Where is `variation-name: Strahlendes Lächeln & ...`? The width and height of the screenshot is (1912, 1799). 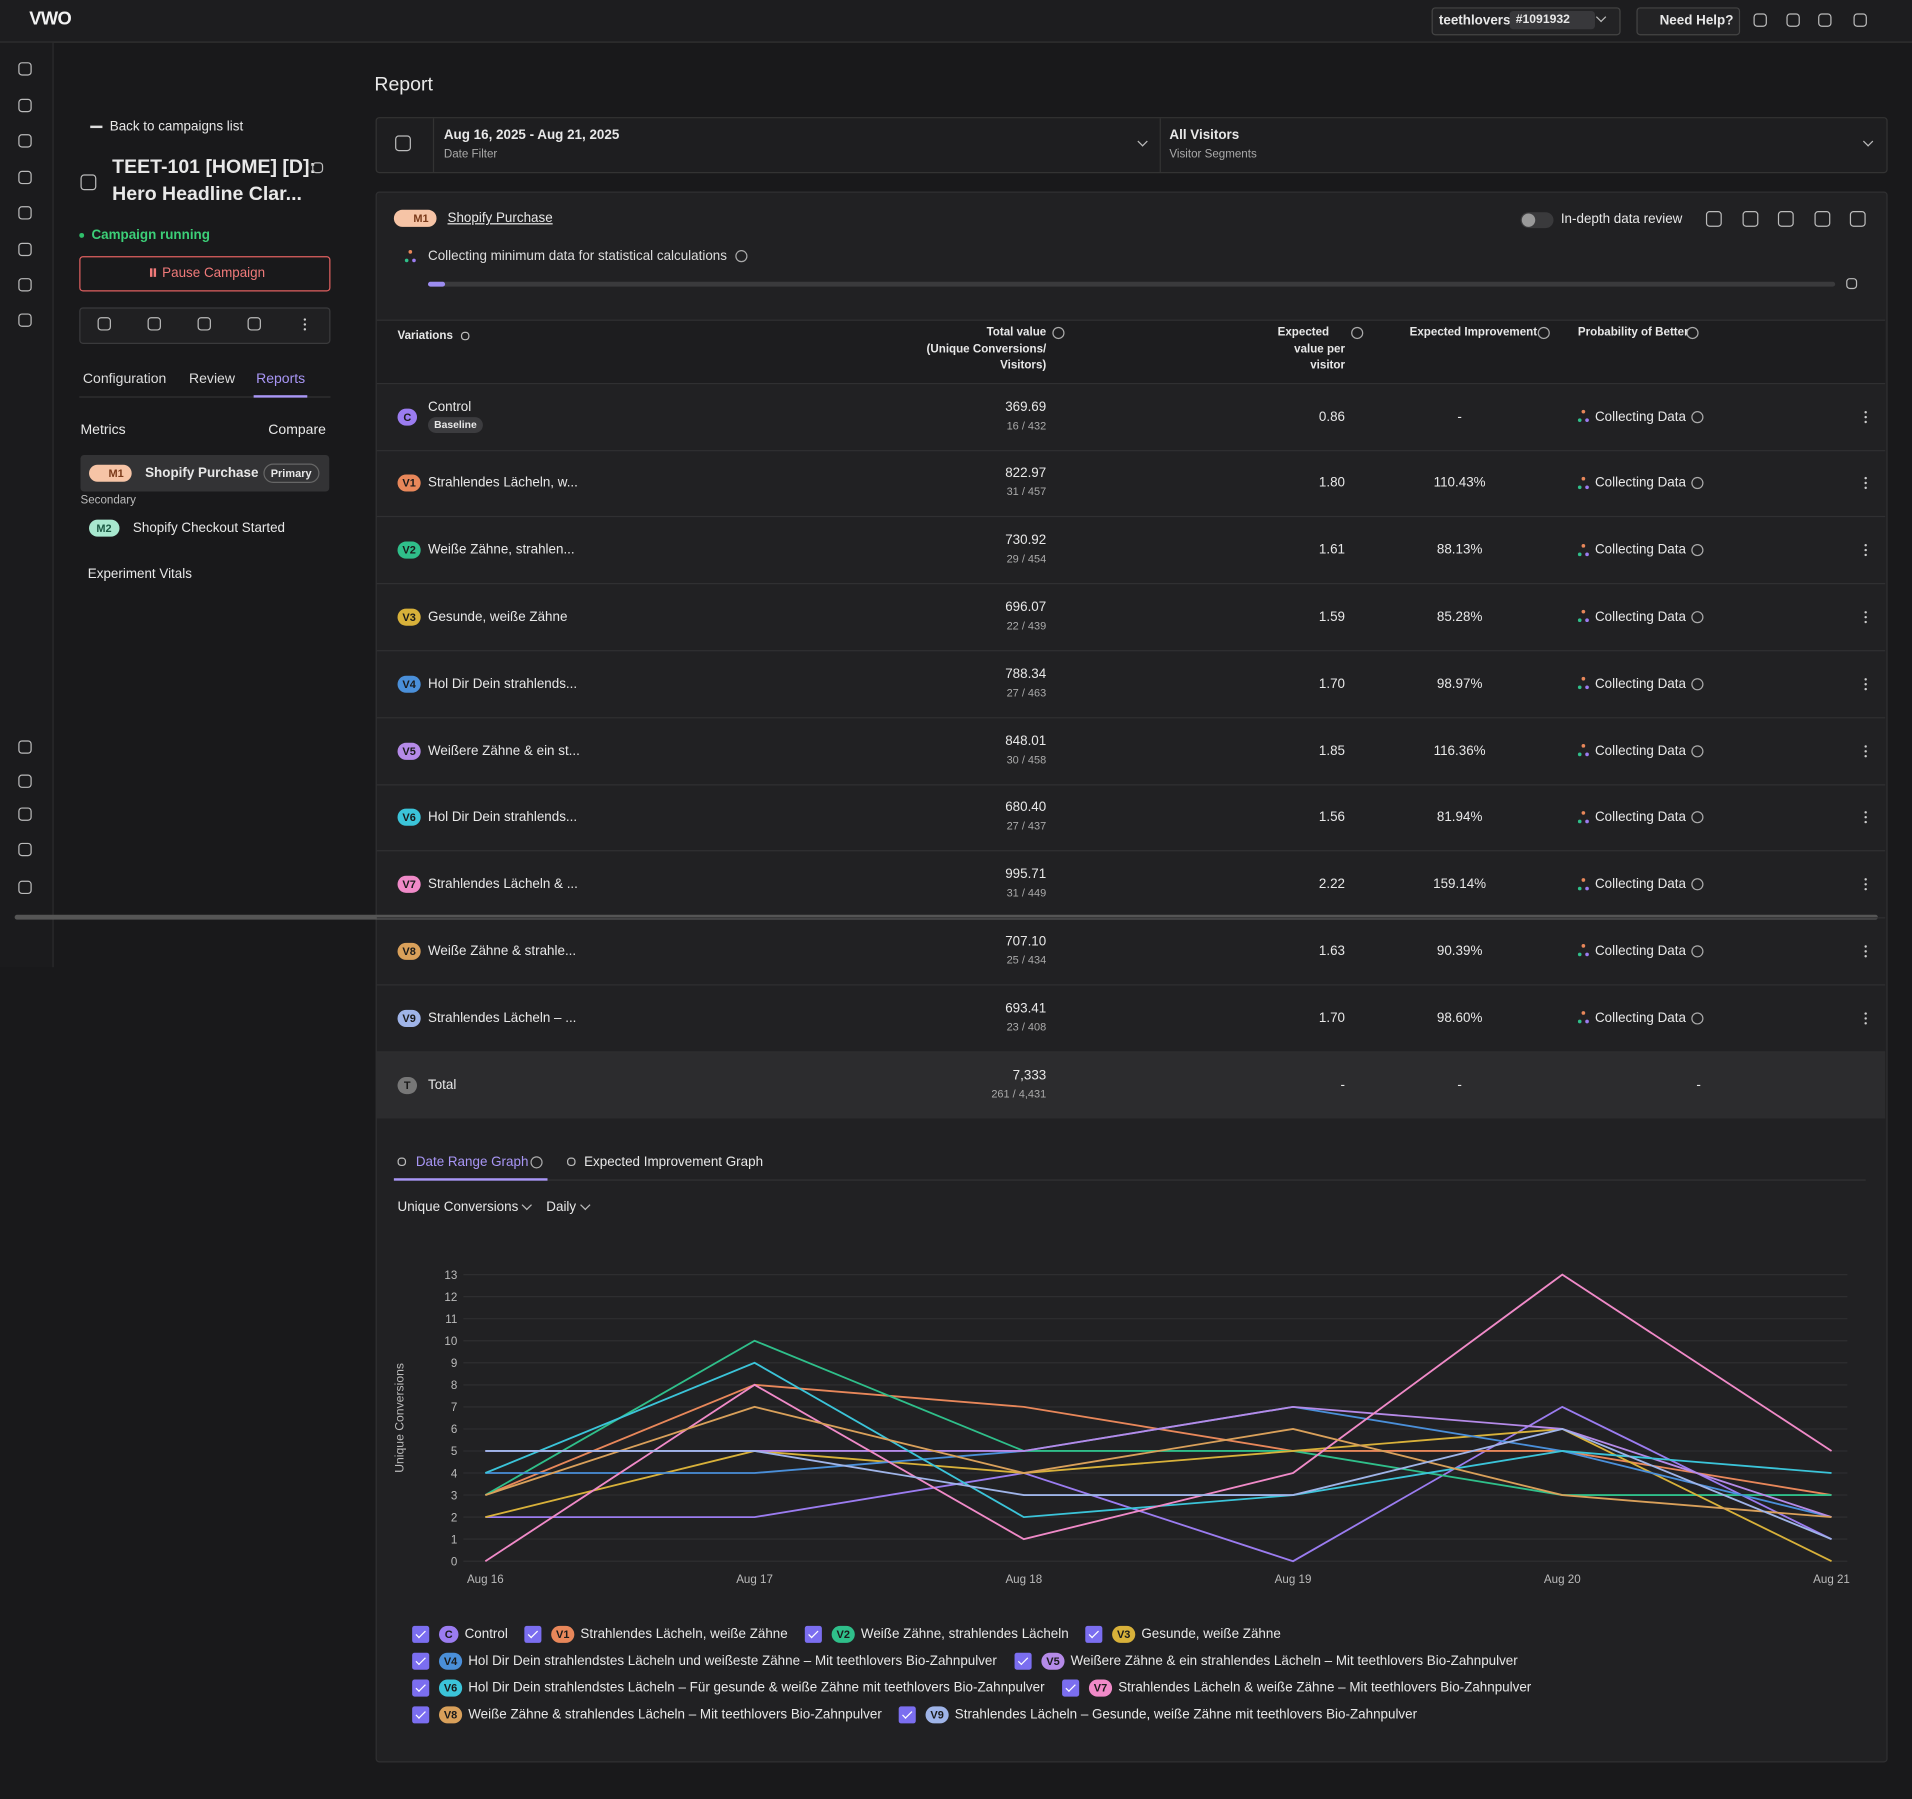 variation-name: Strahlendes Lächeln & ... is located at coordinates (503, 884).